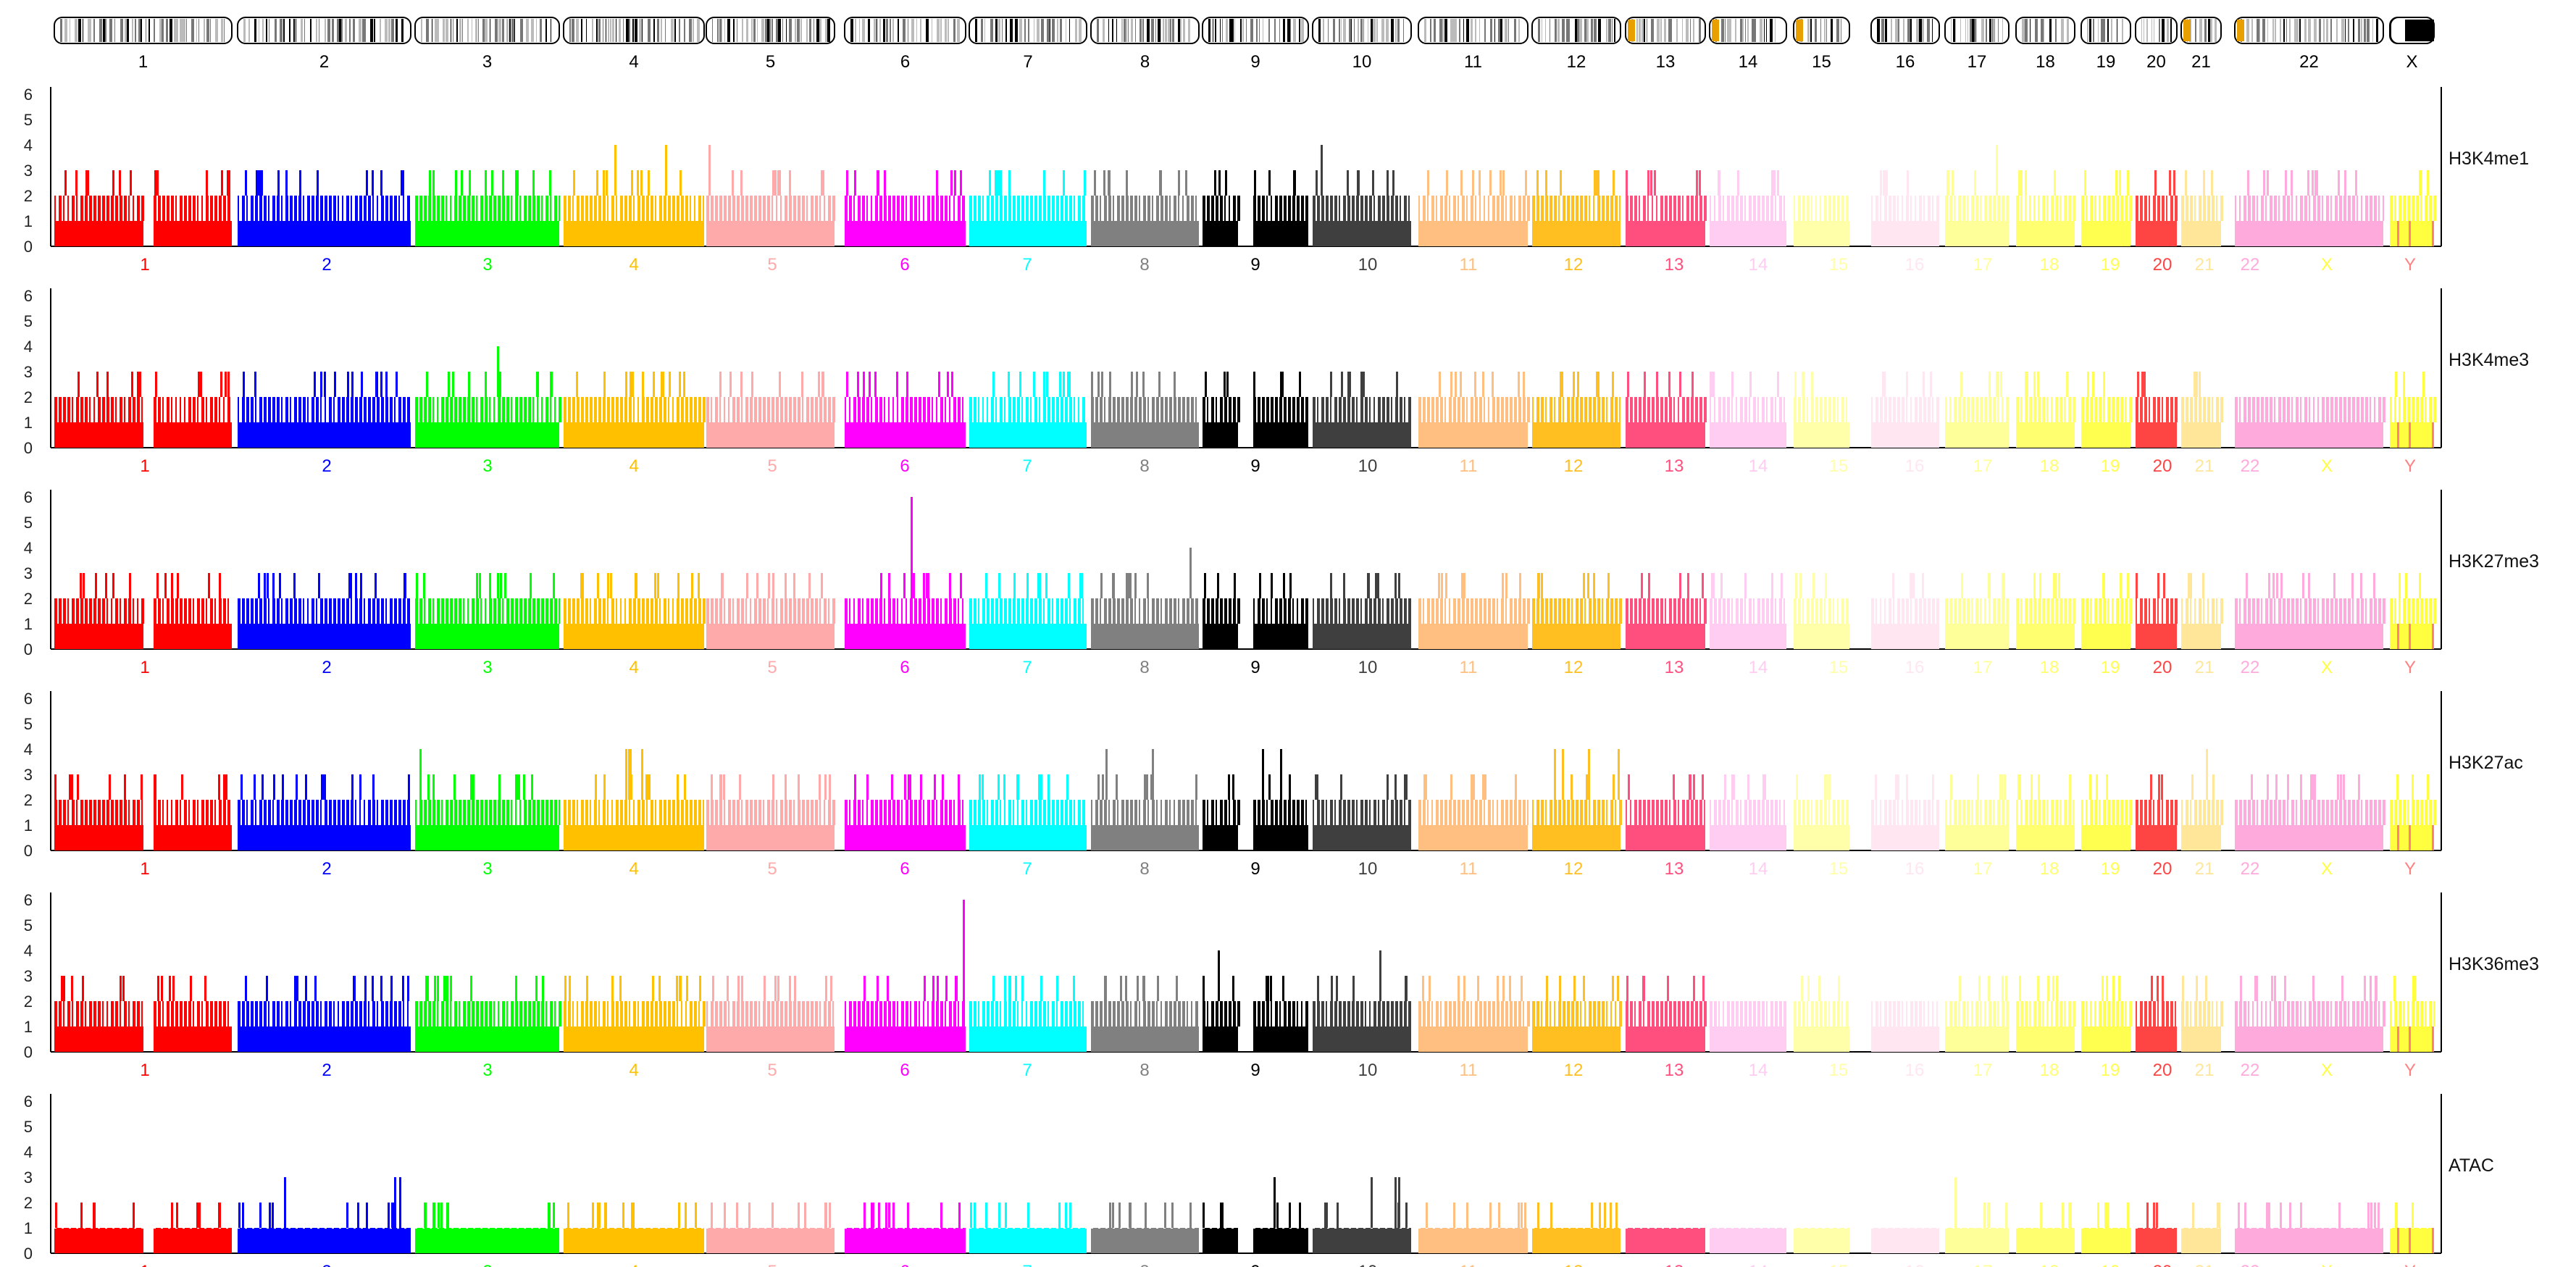 Image resolution: width=2576 pixels, height=1267 pixels. Describe the element at coordinates (1255, 30) in the screenshot. I see `ideogram-outline` at that location.